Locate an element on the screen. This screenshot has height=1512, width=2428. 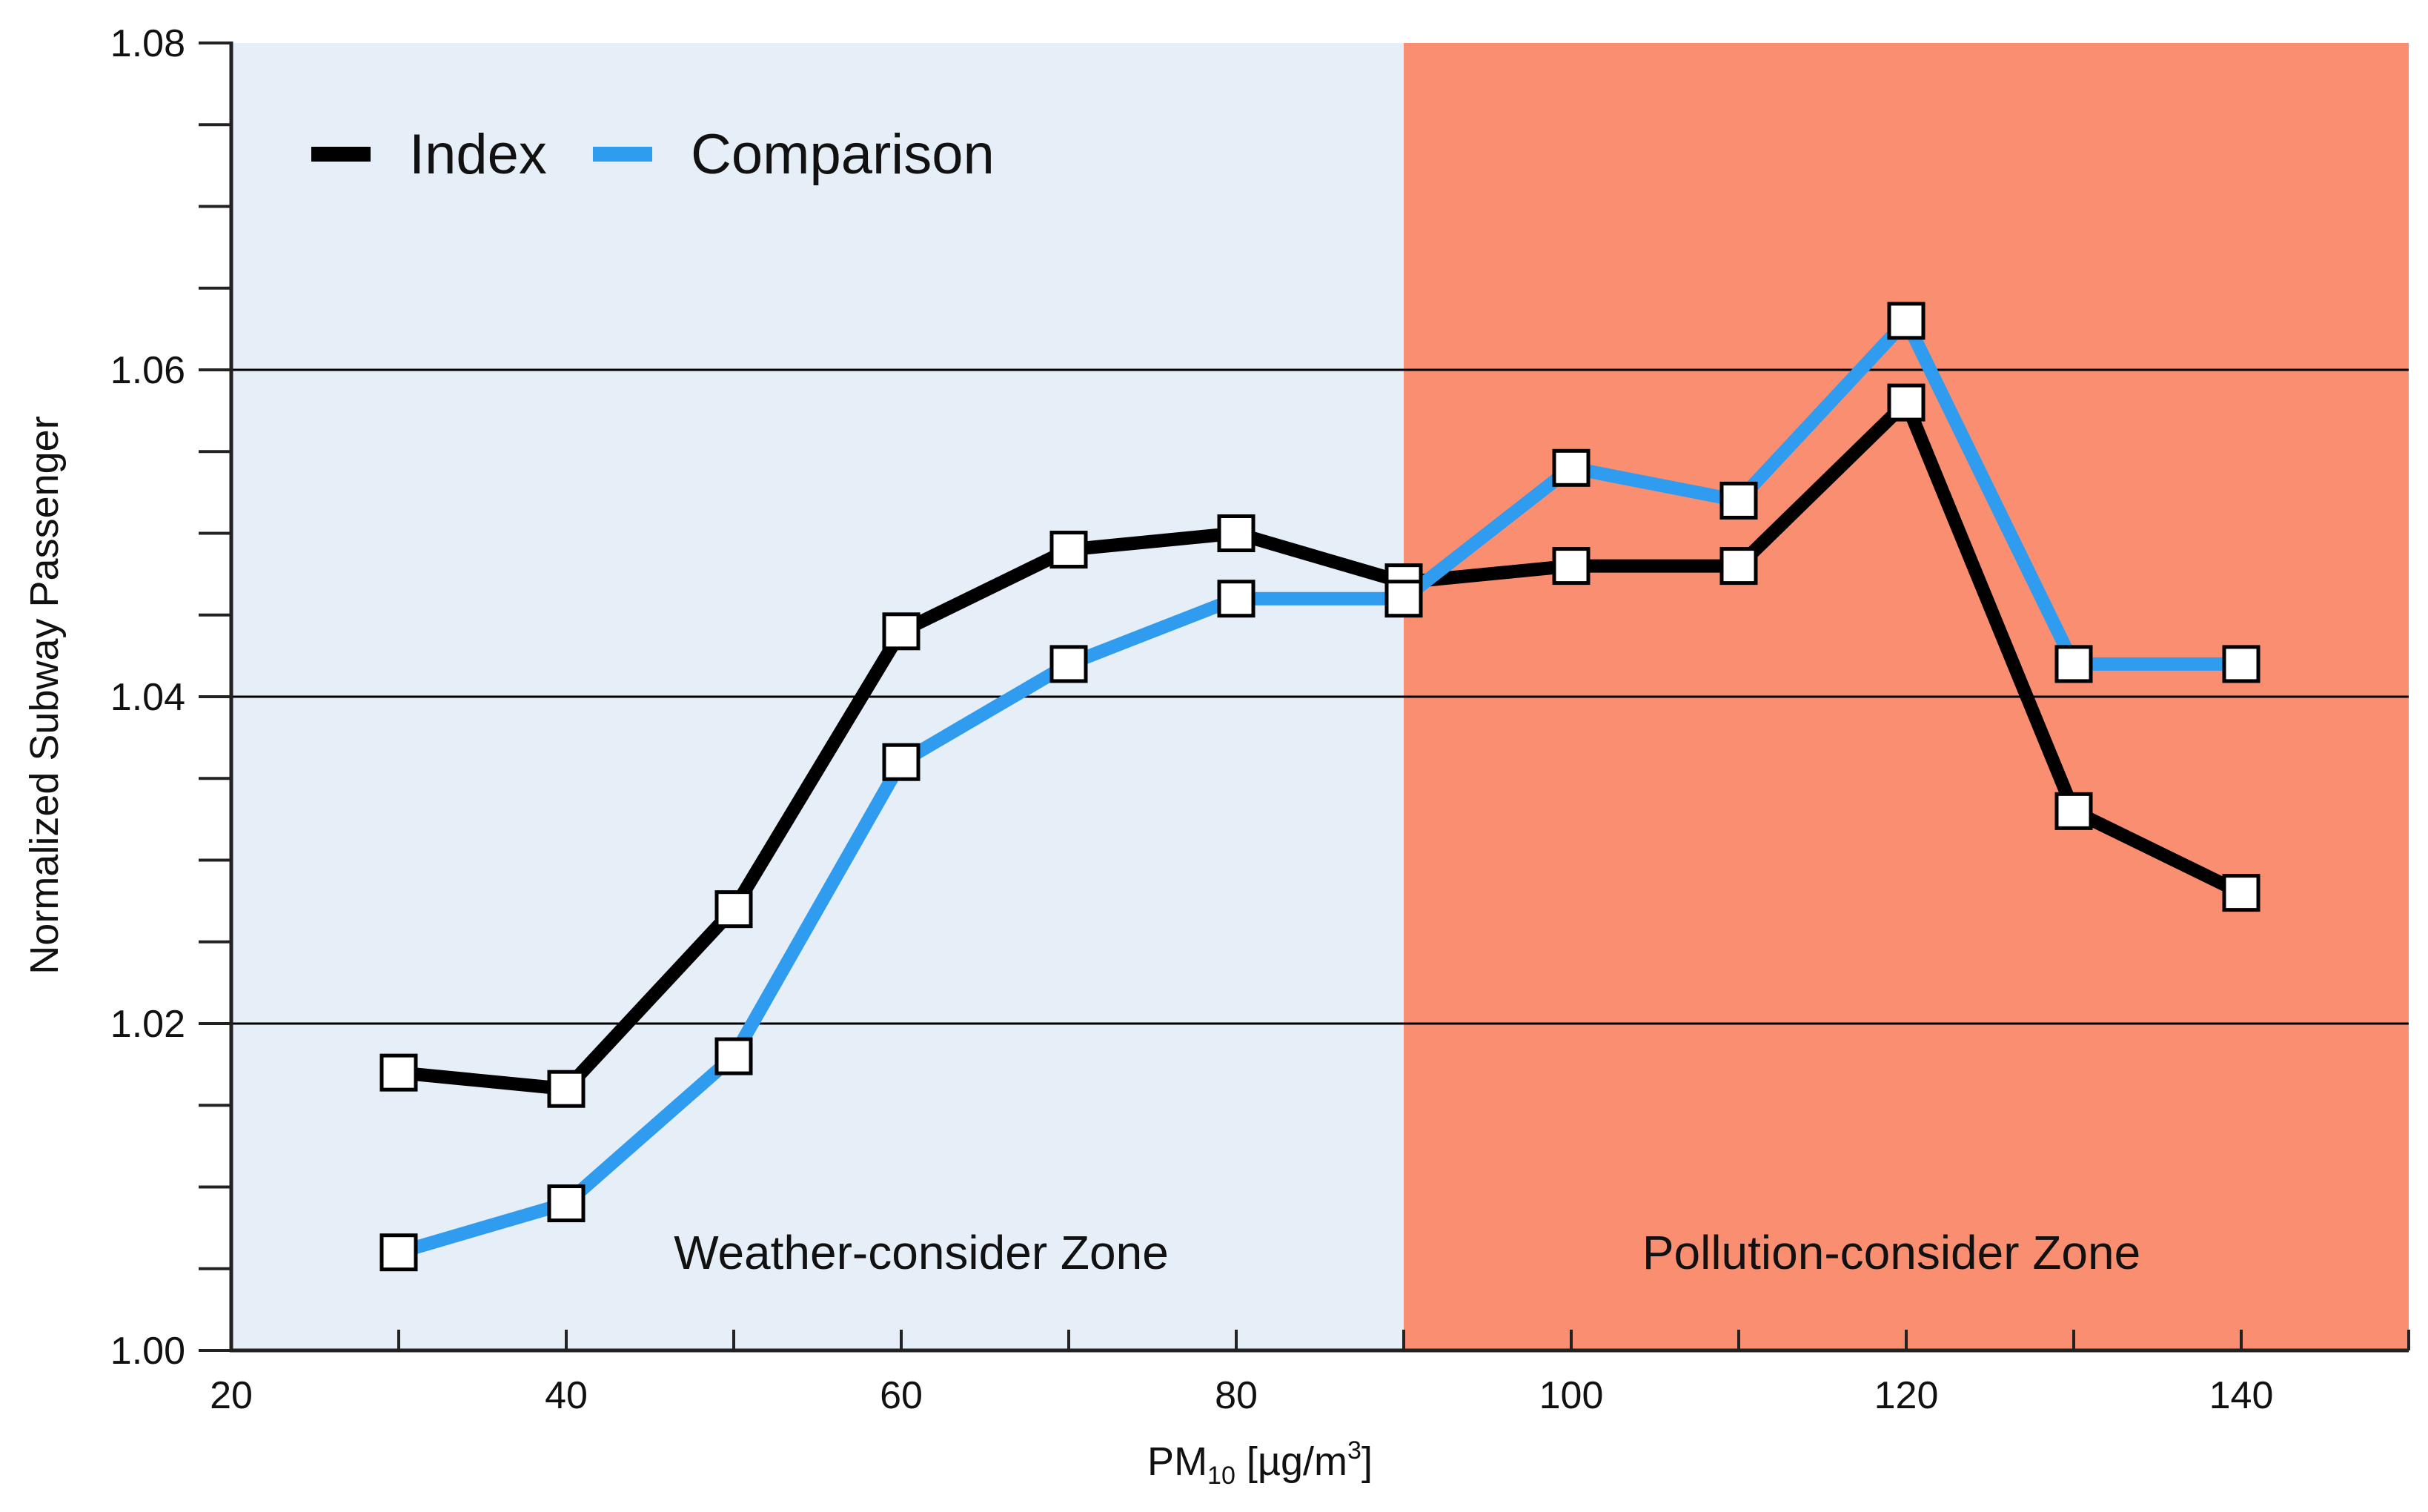
x-axis-title: PM10 [µg/m3] is located at coordinates (1260, 1463).